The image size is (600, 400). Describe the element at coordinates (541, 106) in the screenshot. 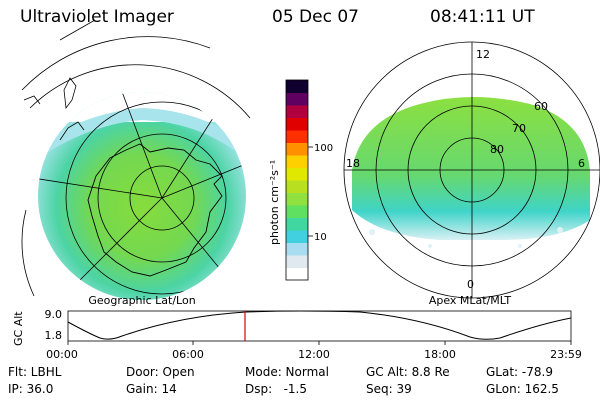

I see `mlat-label-60: 60` at that location.